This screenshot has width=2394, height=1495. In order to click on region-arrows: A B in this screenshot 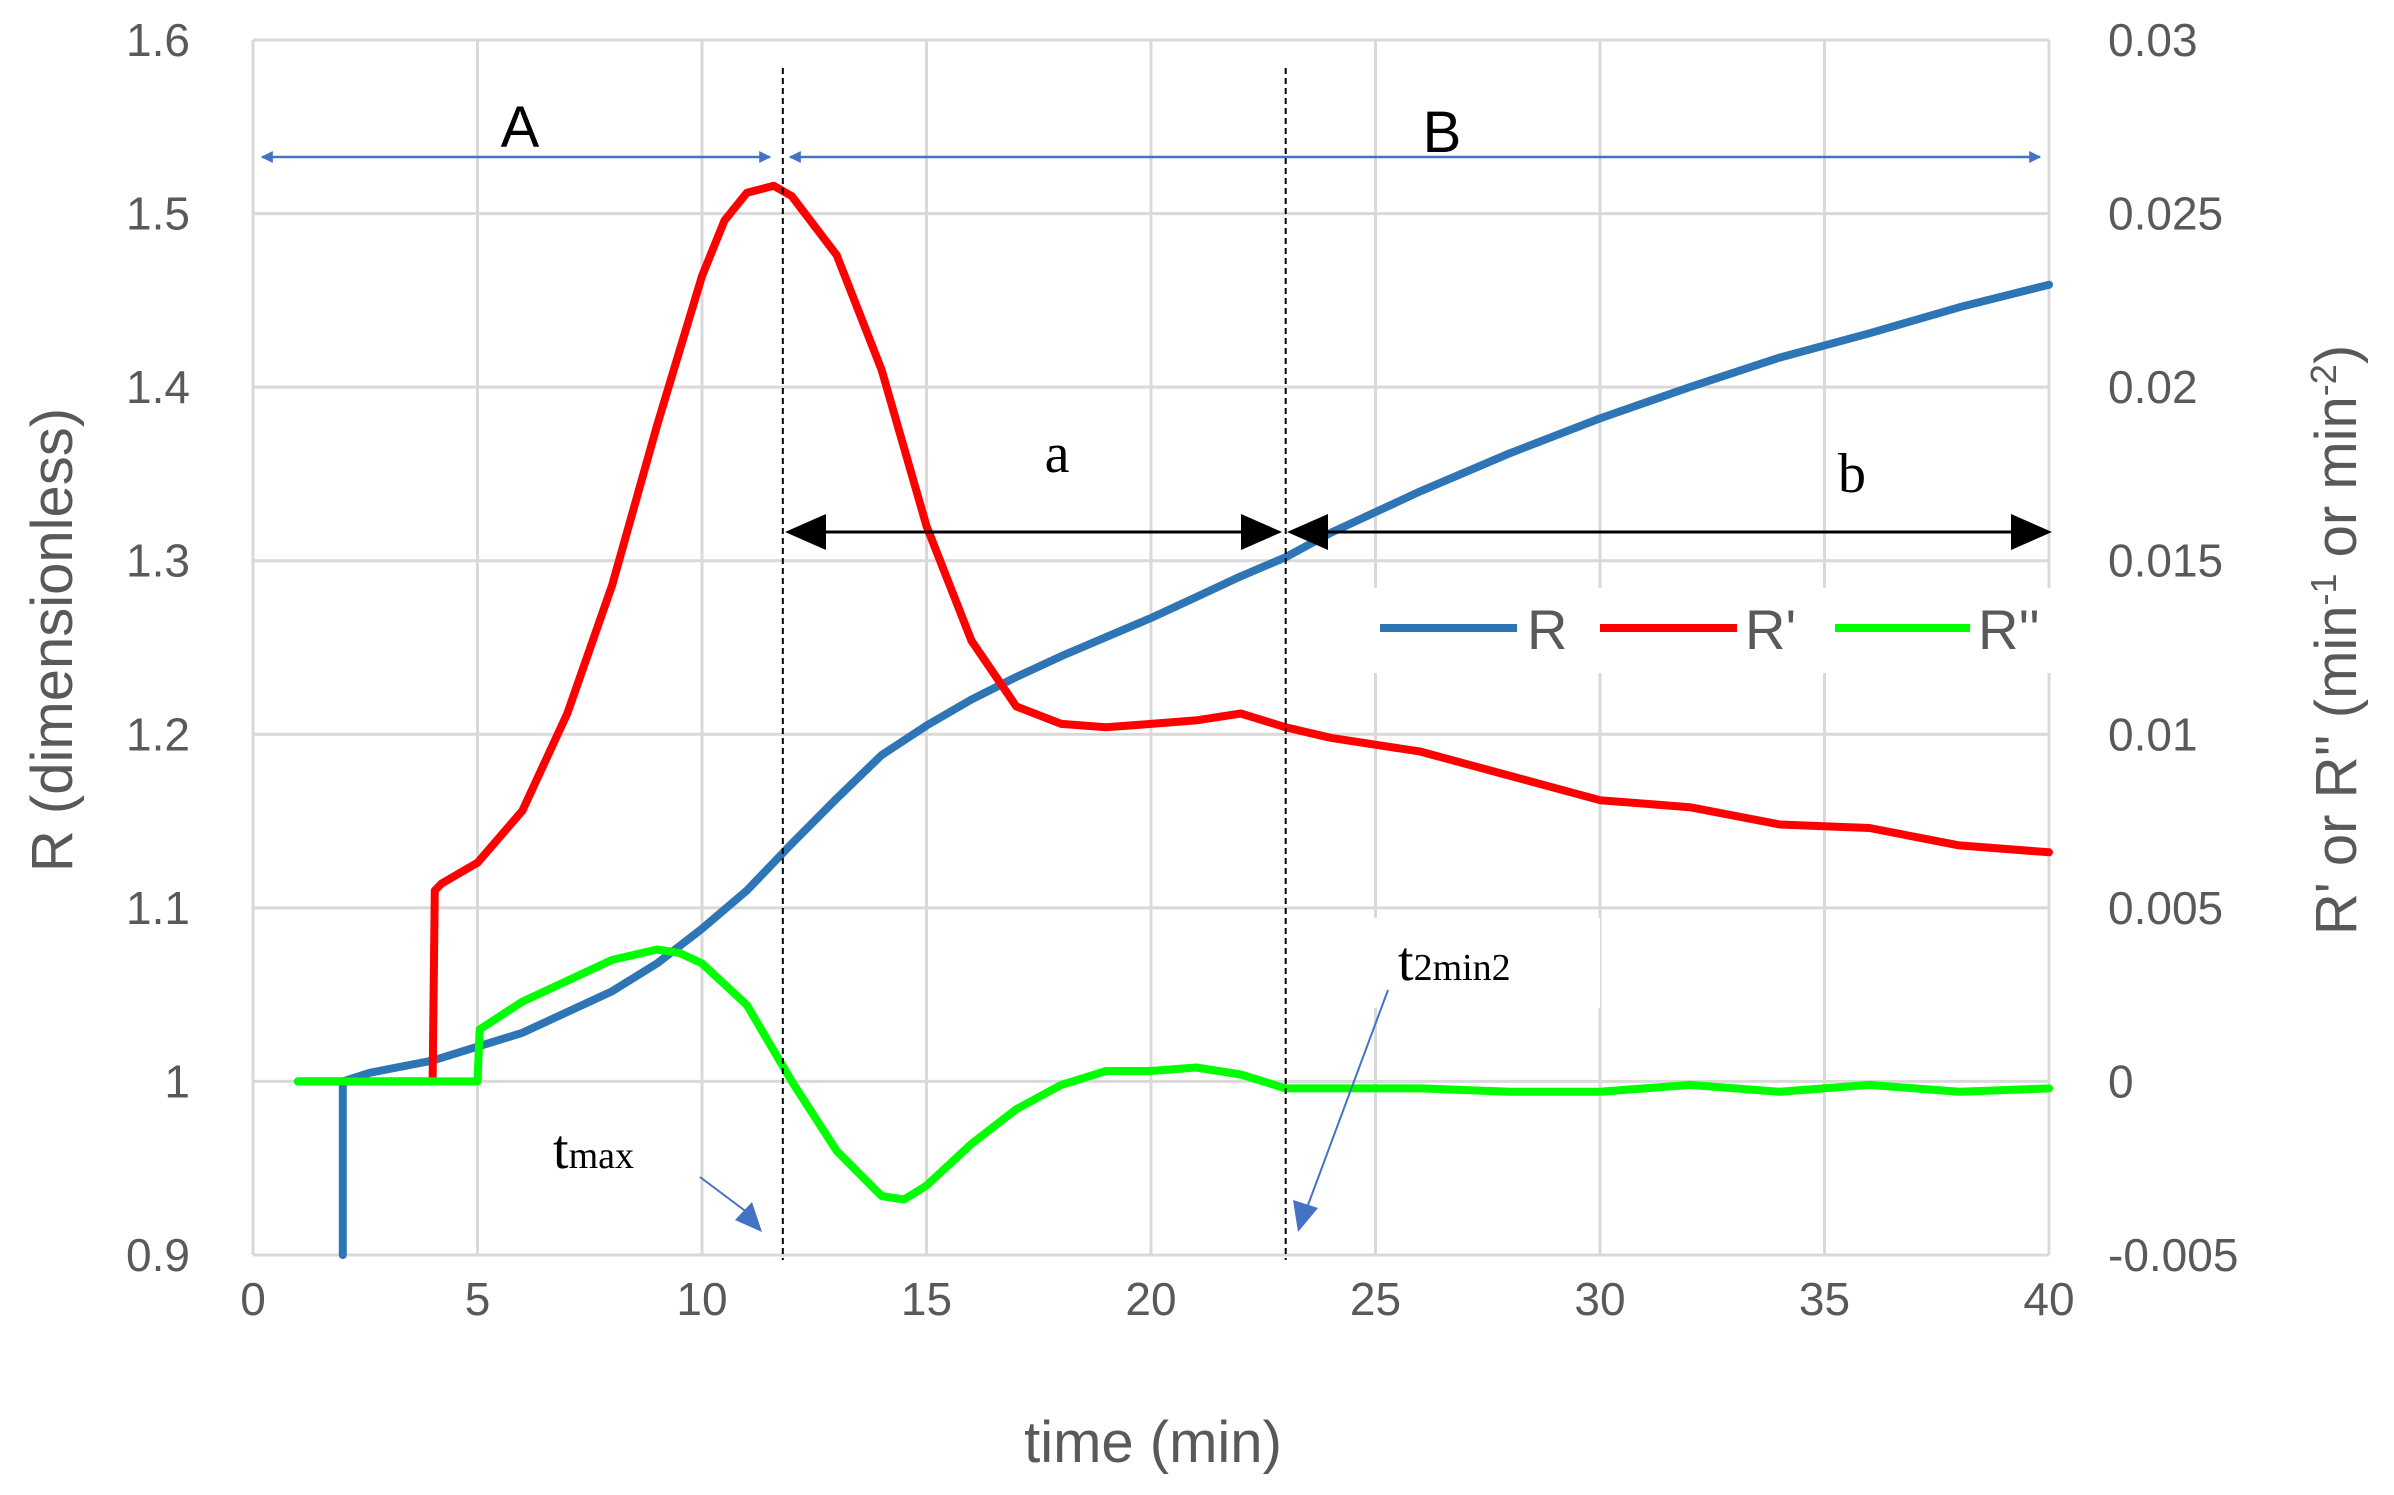, I will do `click(1151, 130)`.